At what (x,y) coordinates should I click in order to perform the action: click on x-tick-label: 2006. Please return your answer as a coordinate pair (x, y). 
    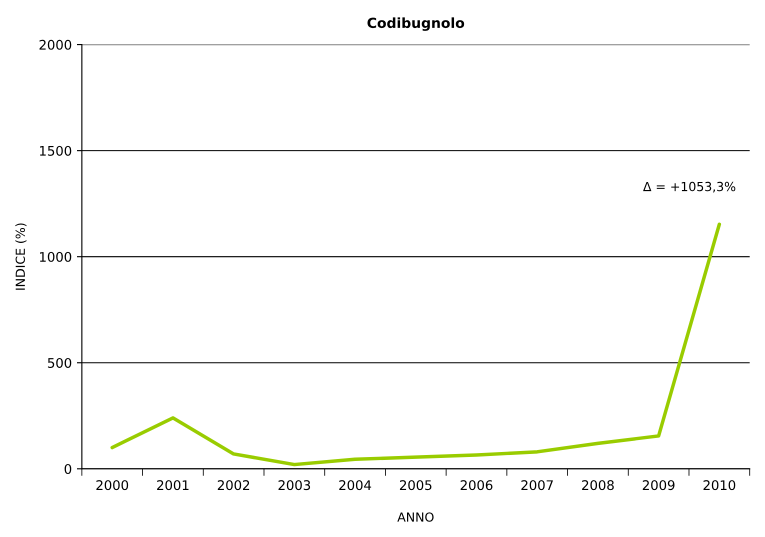
    Looking at the image, I should click on (476, 485).